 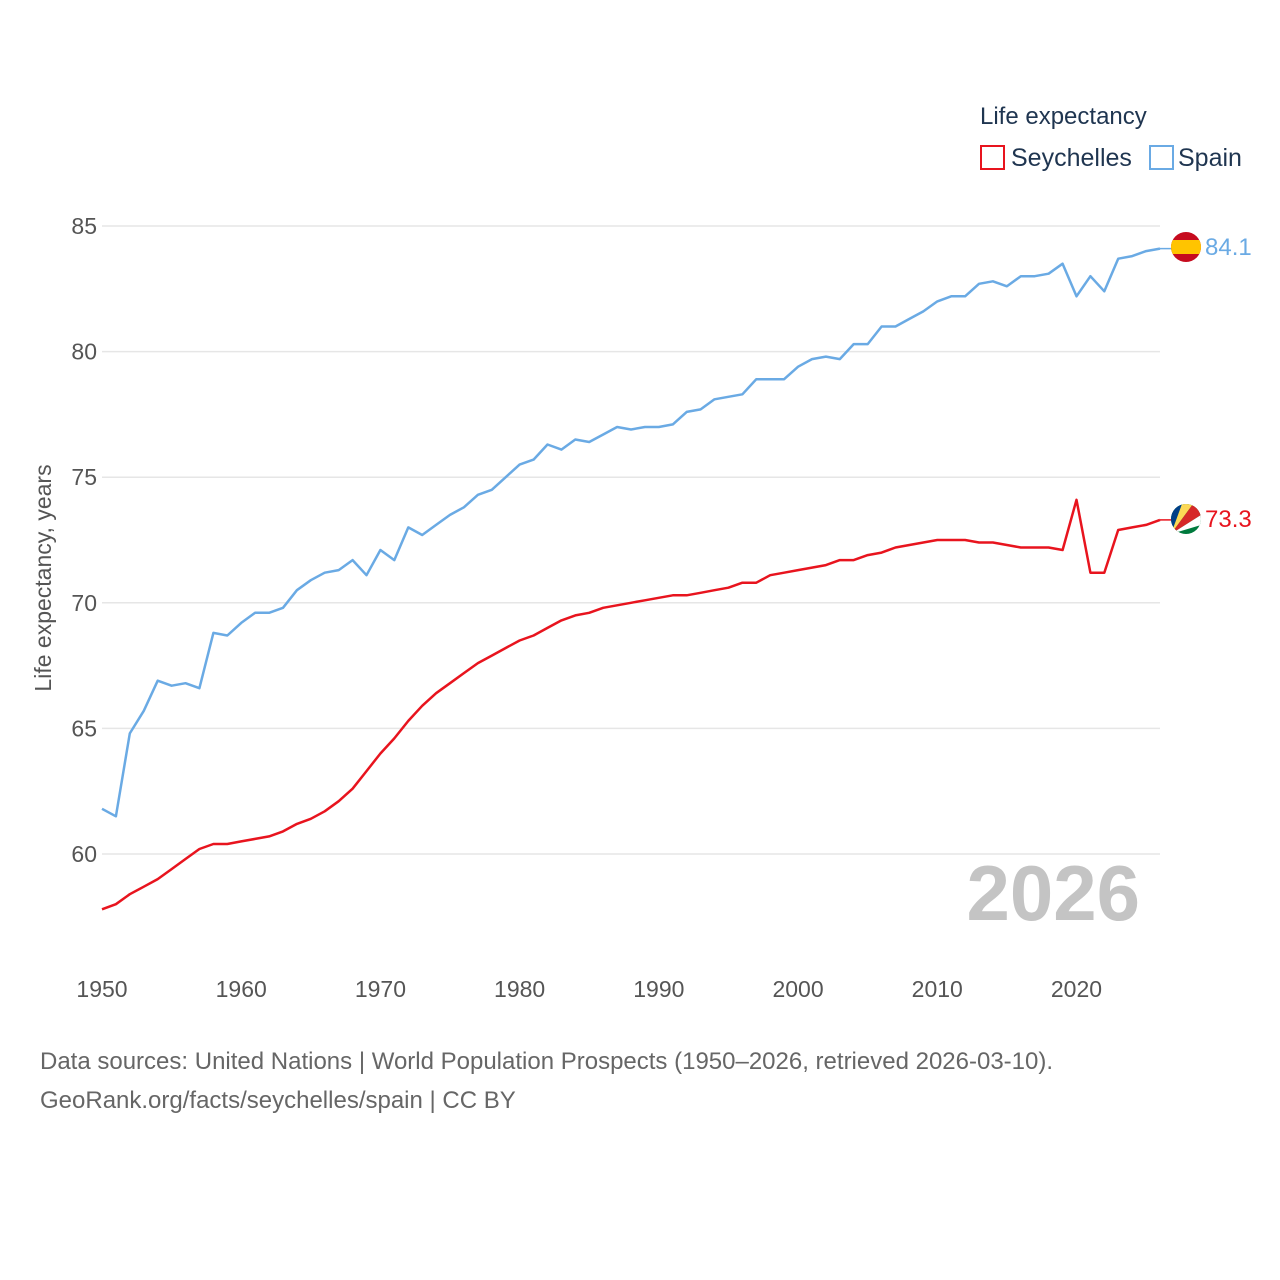 I want to click on legend-item-seychelles: Seychelles, so click(x=1056, y=158).